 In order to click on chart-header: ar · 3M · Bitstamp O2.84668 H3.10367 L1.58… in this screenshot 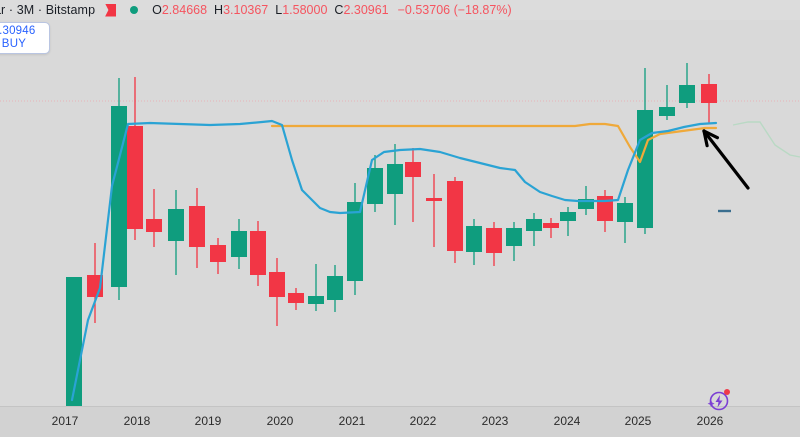, I will do `click(400, 10)`.